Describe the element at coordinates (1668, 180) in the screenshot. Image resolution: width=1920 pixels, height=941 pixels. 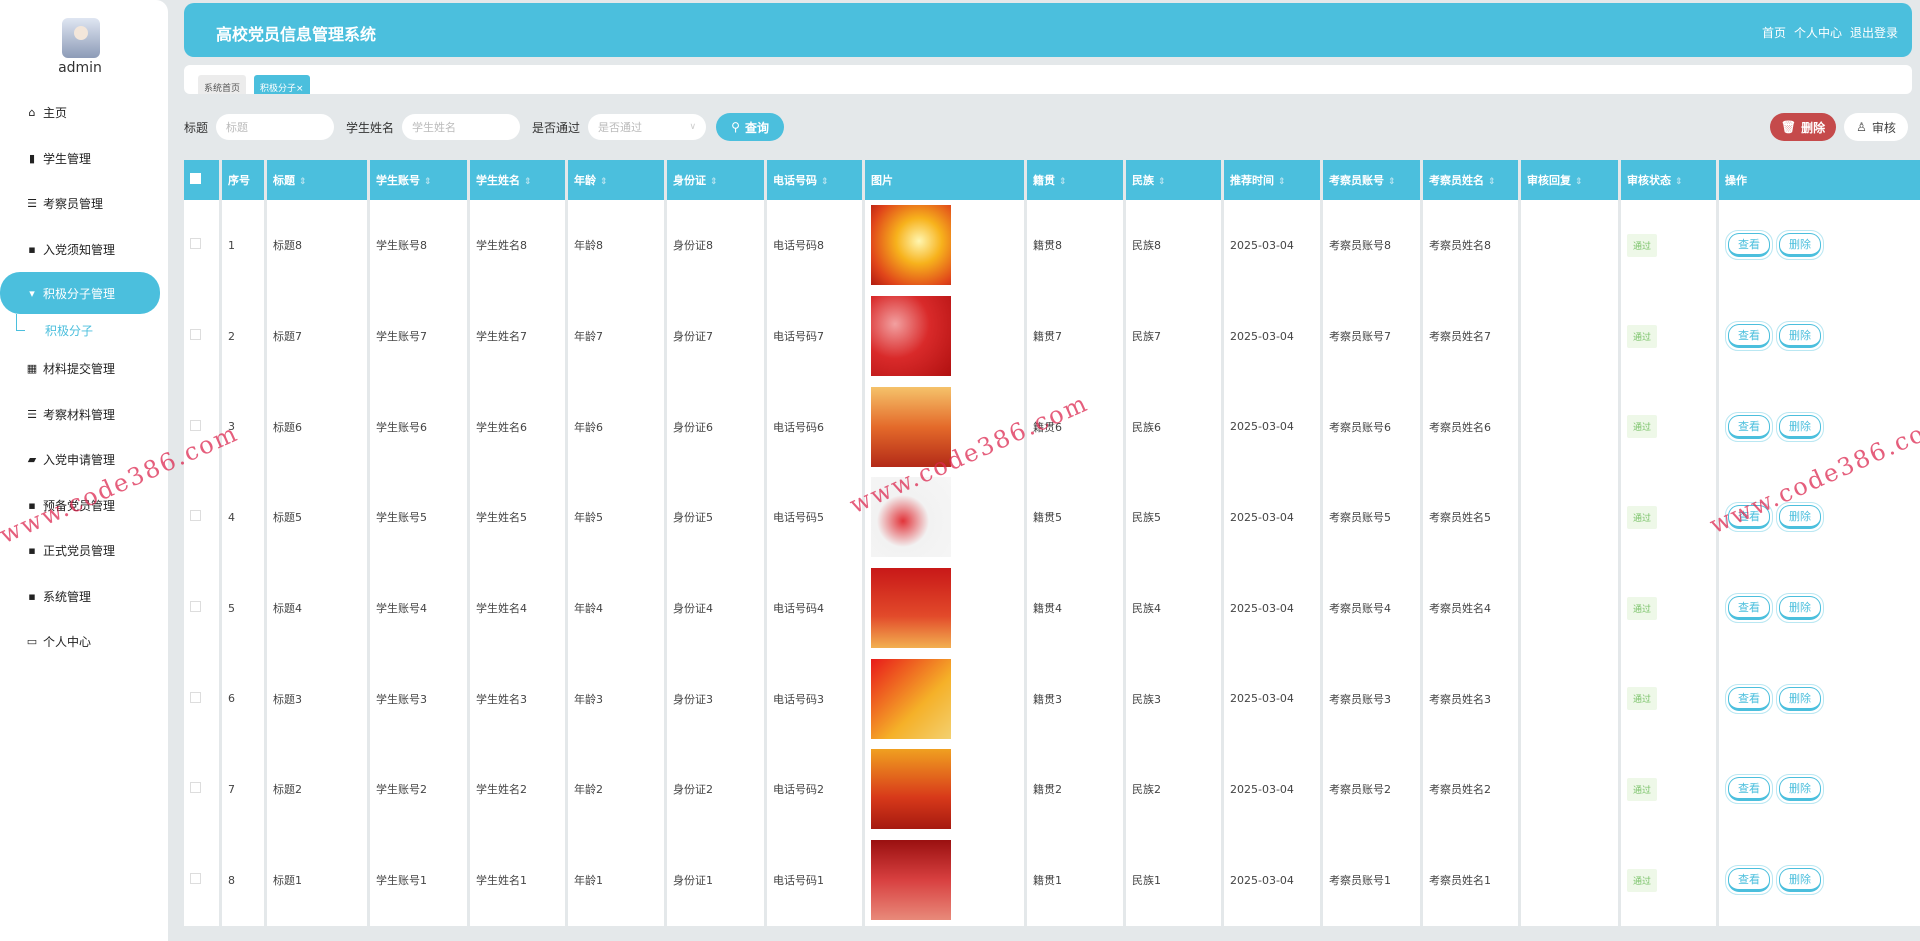
I see `column-header: 审核状态 ⇕` at that location.